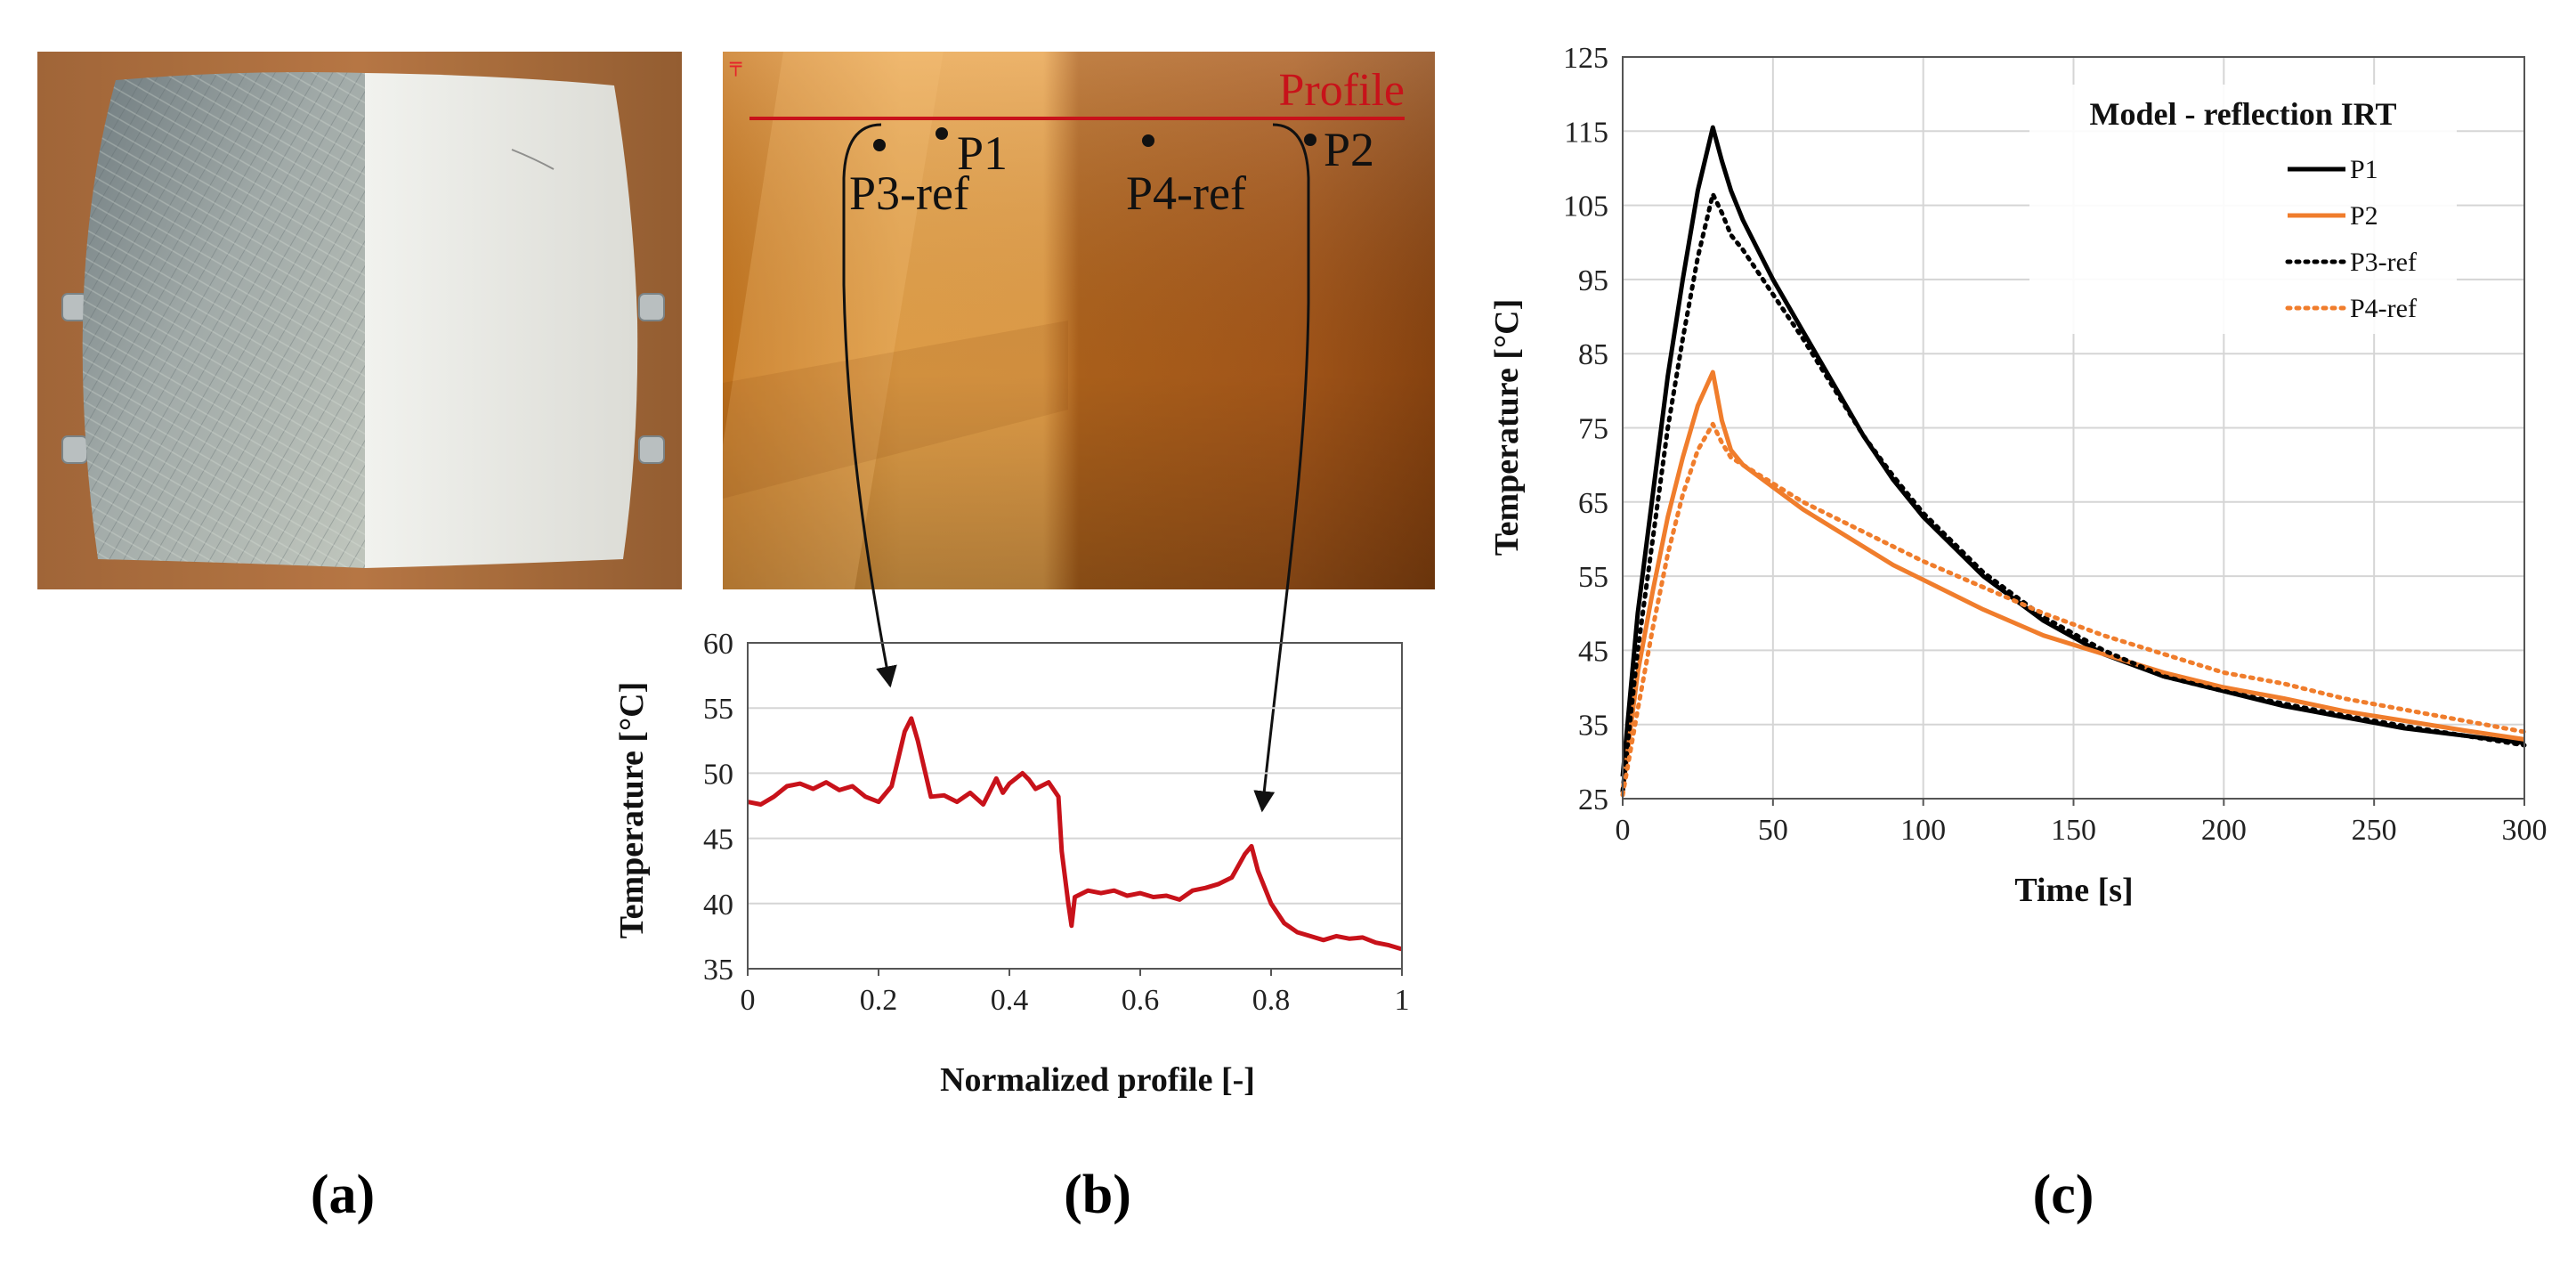 This screenshot has height=1267, width=2576. I want to click on caption-a: (a), so click(343, 1195).